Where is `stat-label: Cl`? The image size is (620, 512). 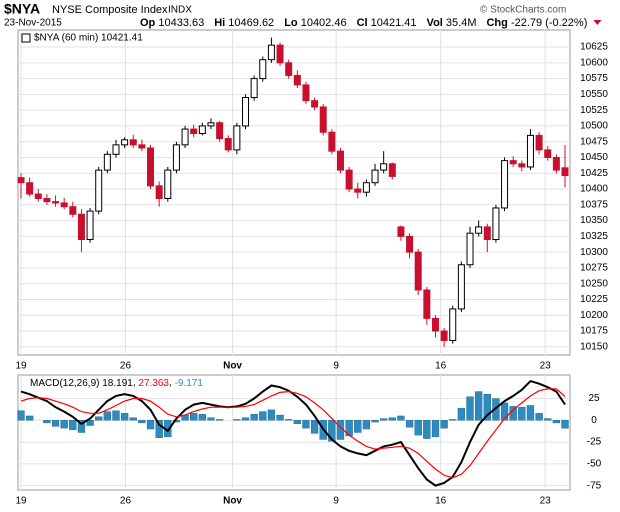 stat-label: Cl is located at coordinates (362, 23).